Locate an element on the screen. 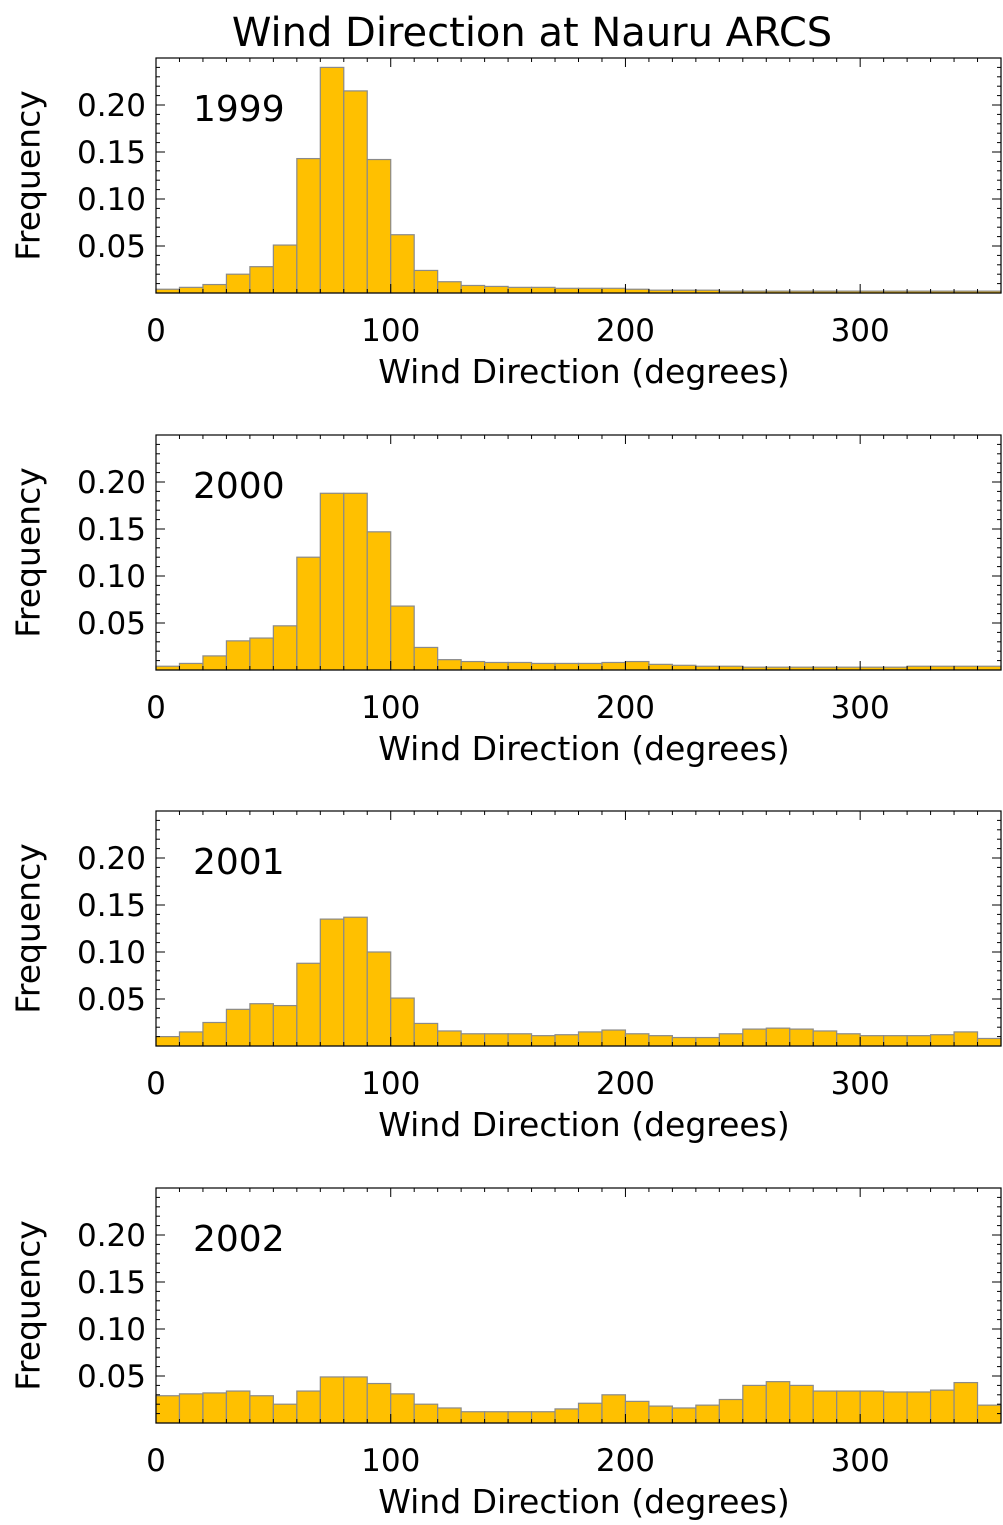  y-tick-label: 0.20 is located at coordinates (111, 1236).